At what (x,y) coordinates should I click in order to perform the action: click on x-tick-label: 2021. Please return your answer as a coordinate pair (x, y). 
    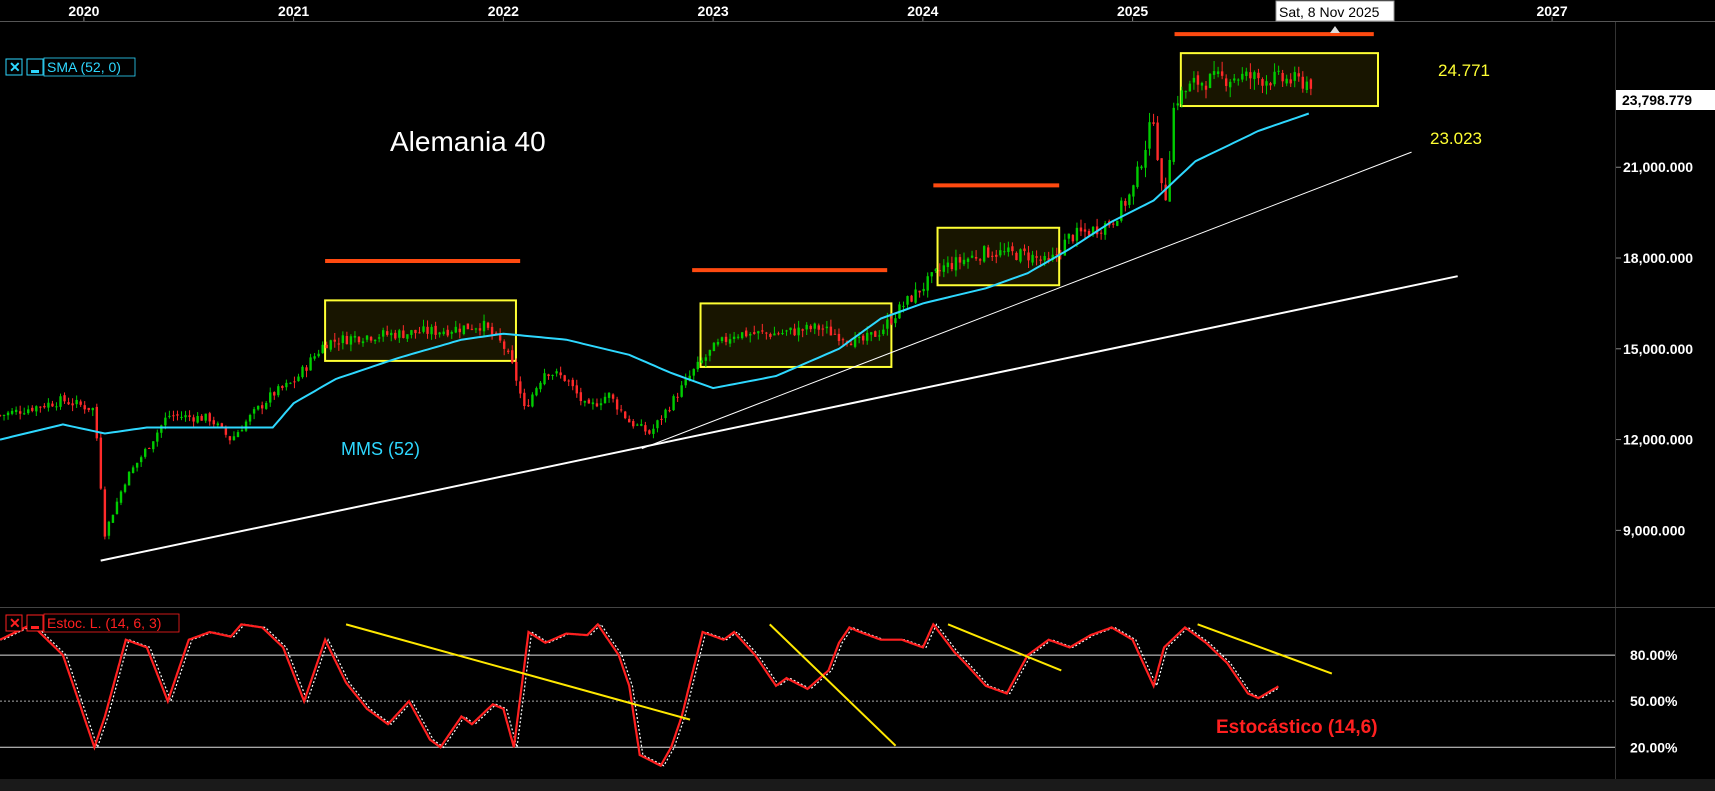
    Looking at the image, I should click on (293, 11).